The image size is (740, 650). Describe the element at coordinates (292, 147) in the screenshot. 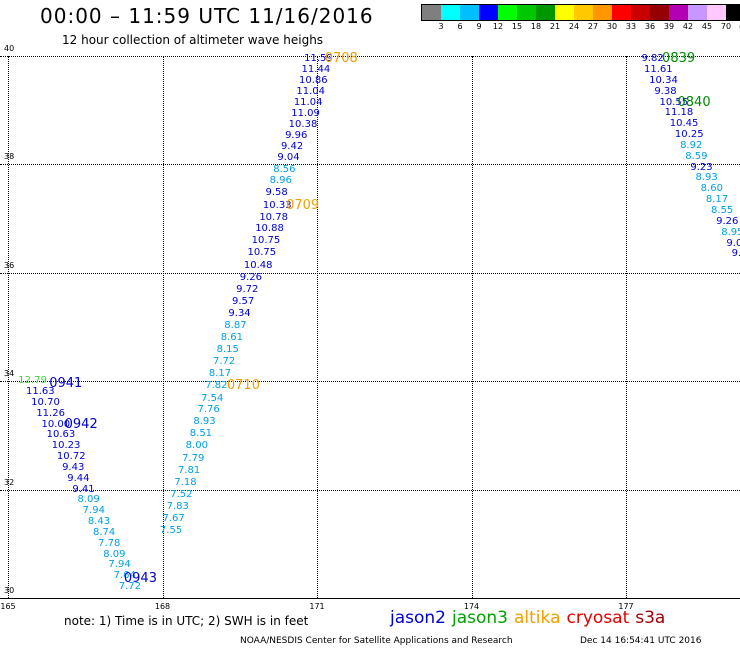

I see `swh-value: 9.42` at that location.